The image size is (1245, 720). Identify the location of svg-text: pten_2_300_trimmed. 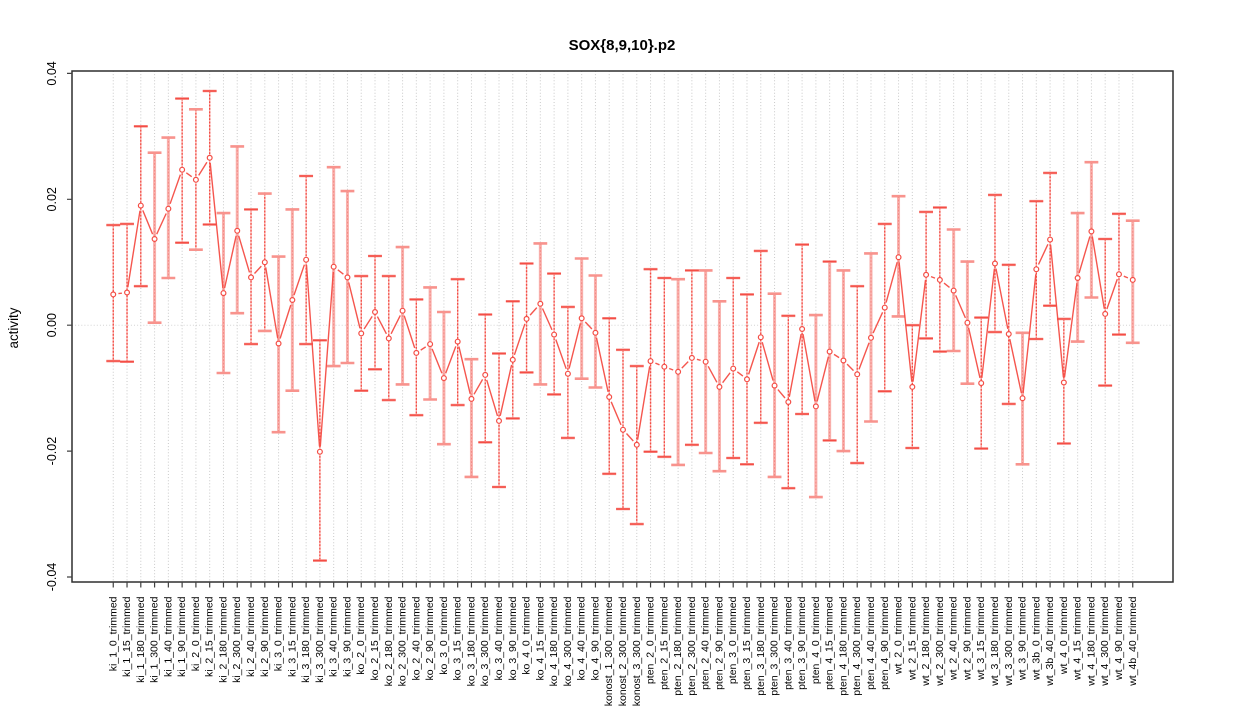
(692, 645).